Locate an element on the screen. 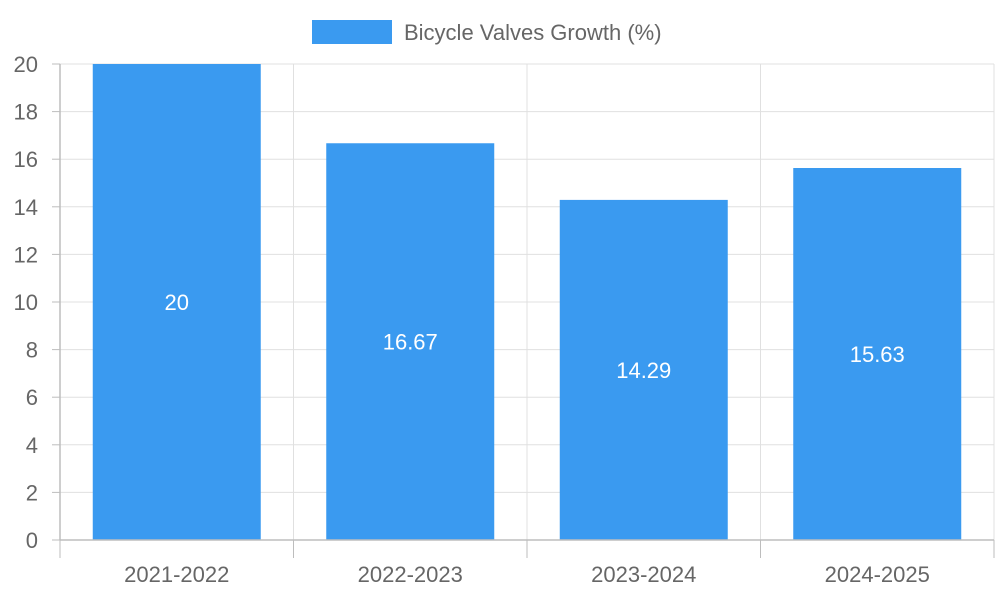  x-tick-label: 2021-2022 is located at coordinates (176, 574).